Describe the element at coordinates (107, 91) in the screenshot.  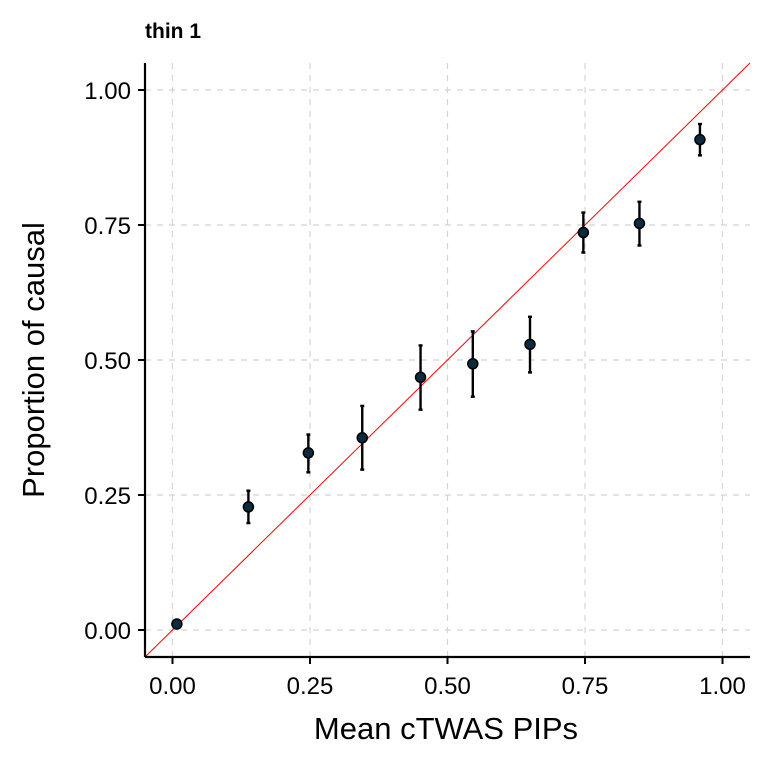
I see `y-tick-label-4: 1.00` at that location.